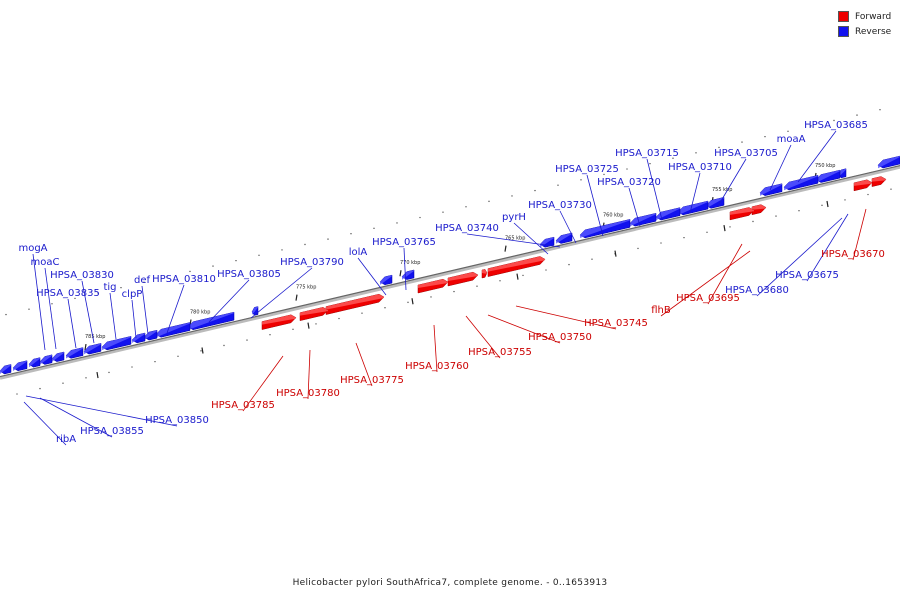 The height and width of the screenshot is (600, 900). I want to click on gene-label-hpsa-03670: HPSA_03670, so click(853, 254).